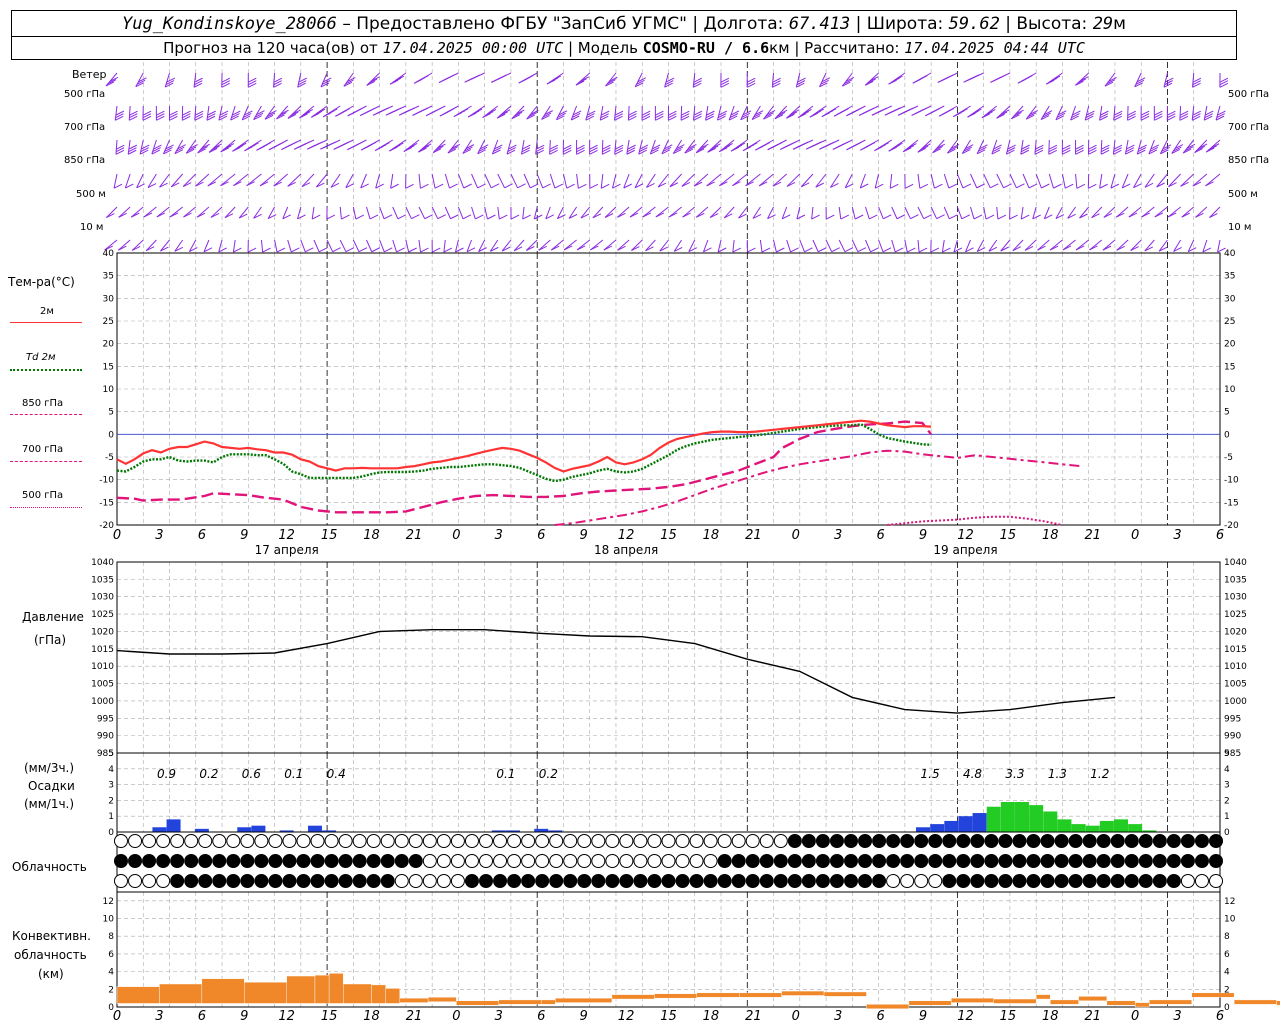  Describe the element at coordinates (1071, 212) in the screenshot. I see `wind-barb-4-109.5` at that location.